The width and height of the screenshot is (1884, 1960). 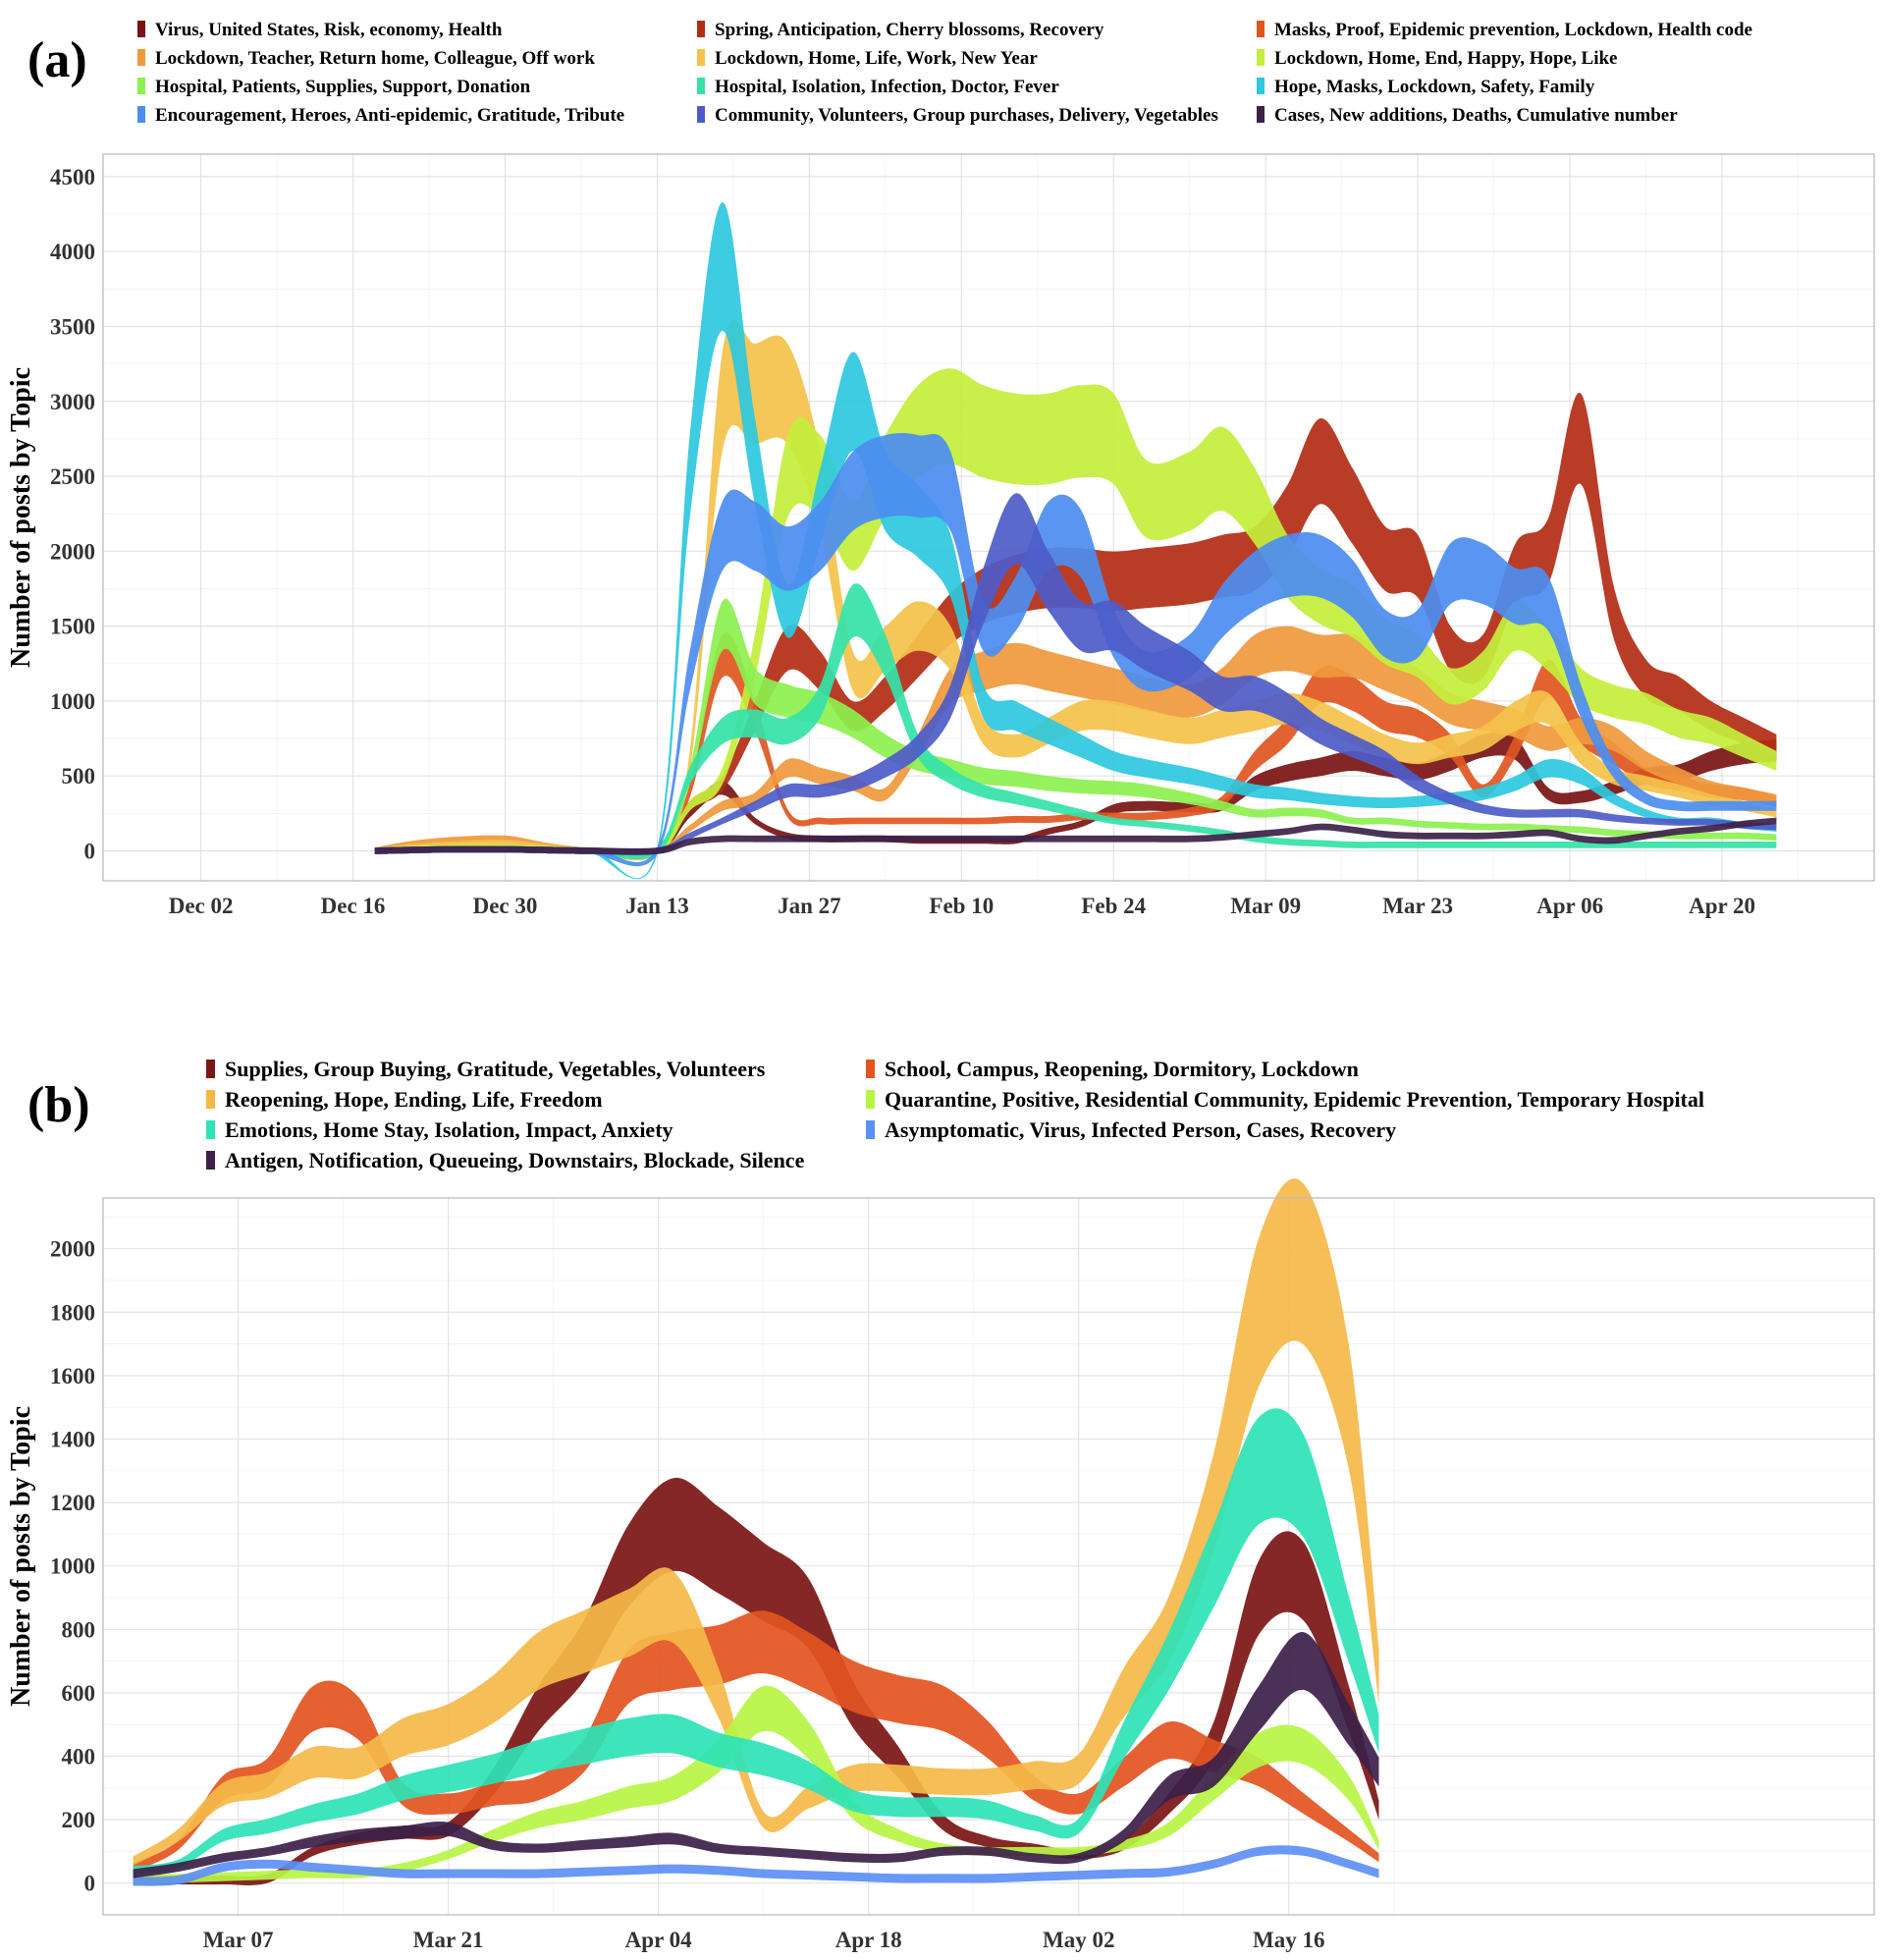 What do you see at coordinates (57, 60) in the screenshot?
I see `panel-a-letter: (a)` at bounding box center [57, 60].